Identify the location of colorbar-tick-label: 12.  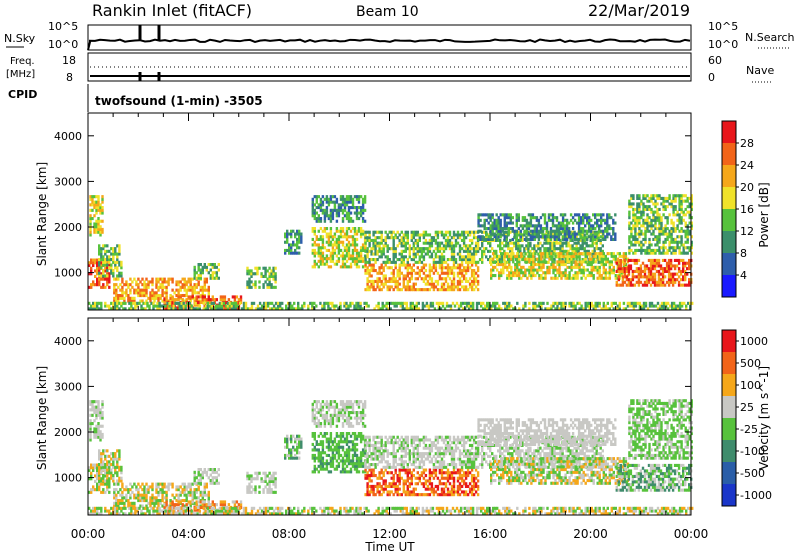
(747, 231).